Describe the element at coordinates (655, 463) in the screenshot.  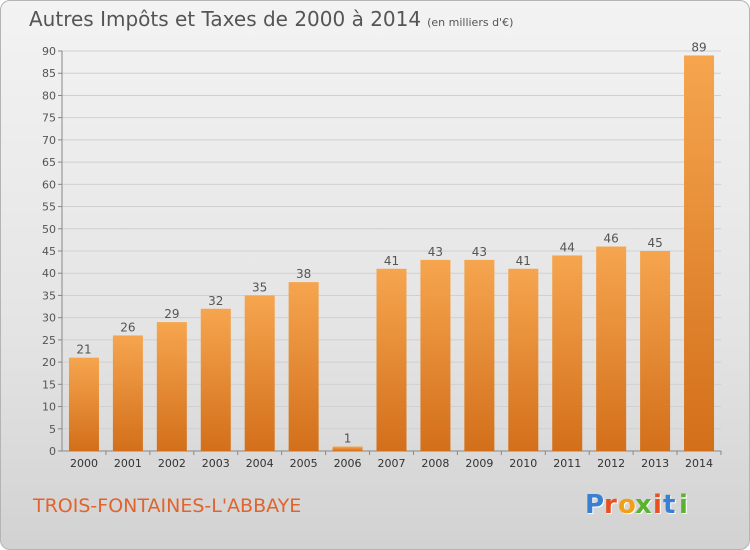
I see `x-tick-label: 2013` at that location.